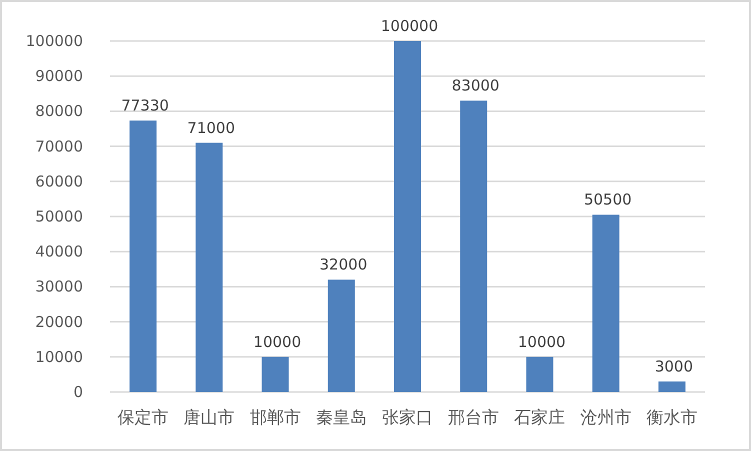  Describe the element at coordinates (59, 76) in the screenshot. I see `y-tick-label: 90000` at that location.